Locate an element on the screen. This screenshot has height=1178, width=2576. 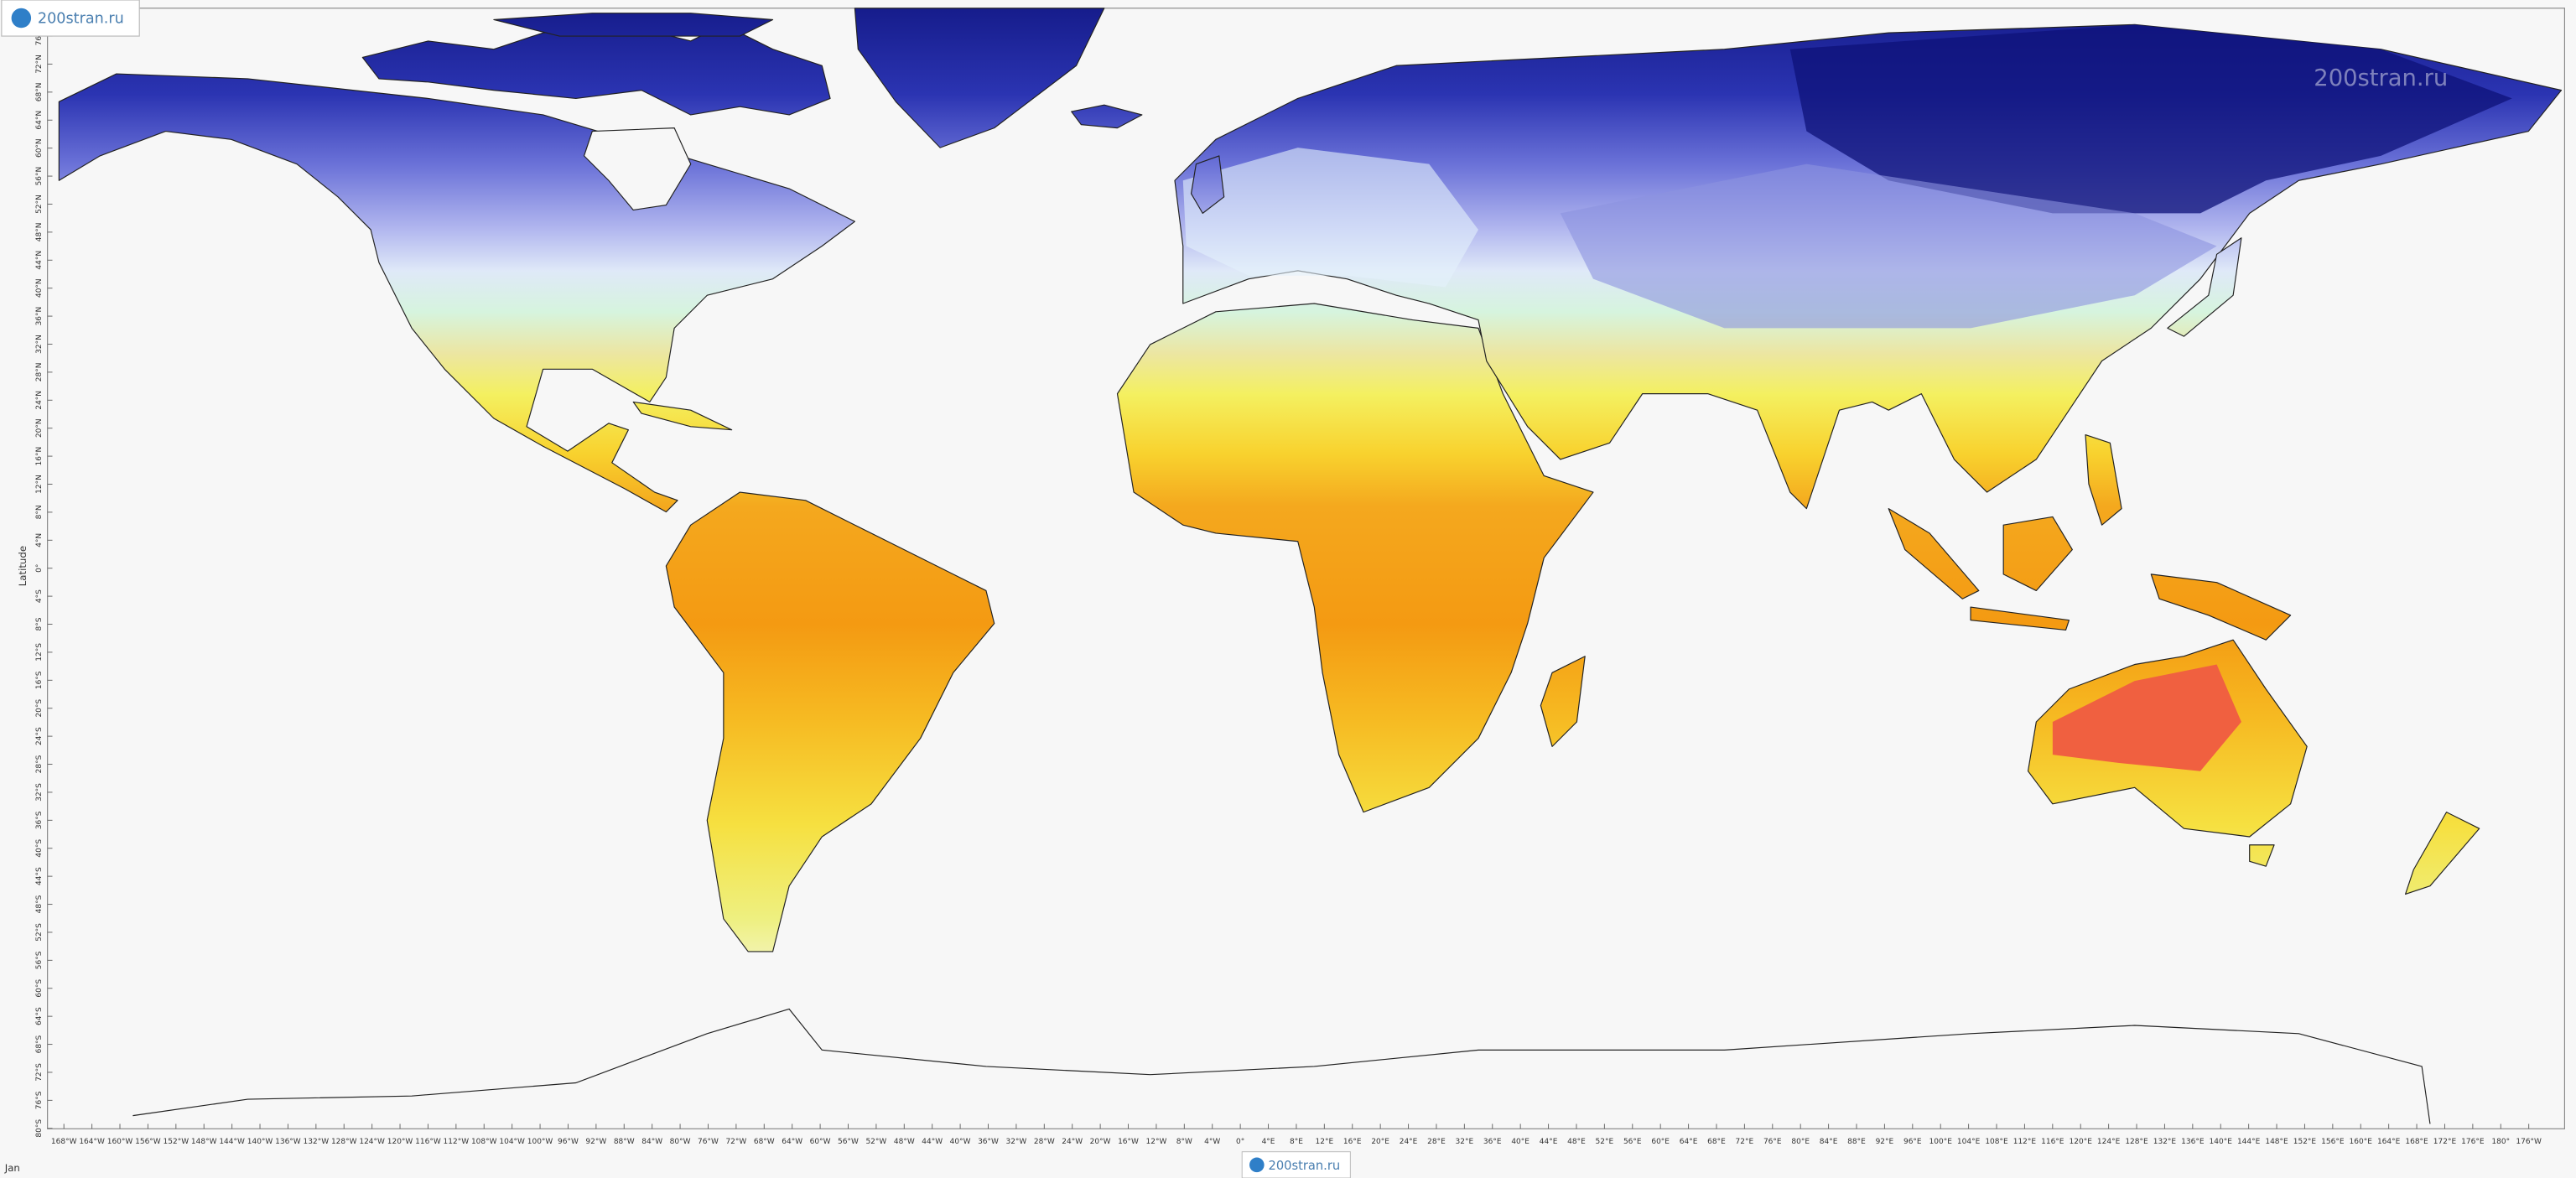
lon-tick-label: 176°E is located at coordinates (2473, 1142).